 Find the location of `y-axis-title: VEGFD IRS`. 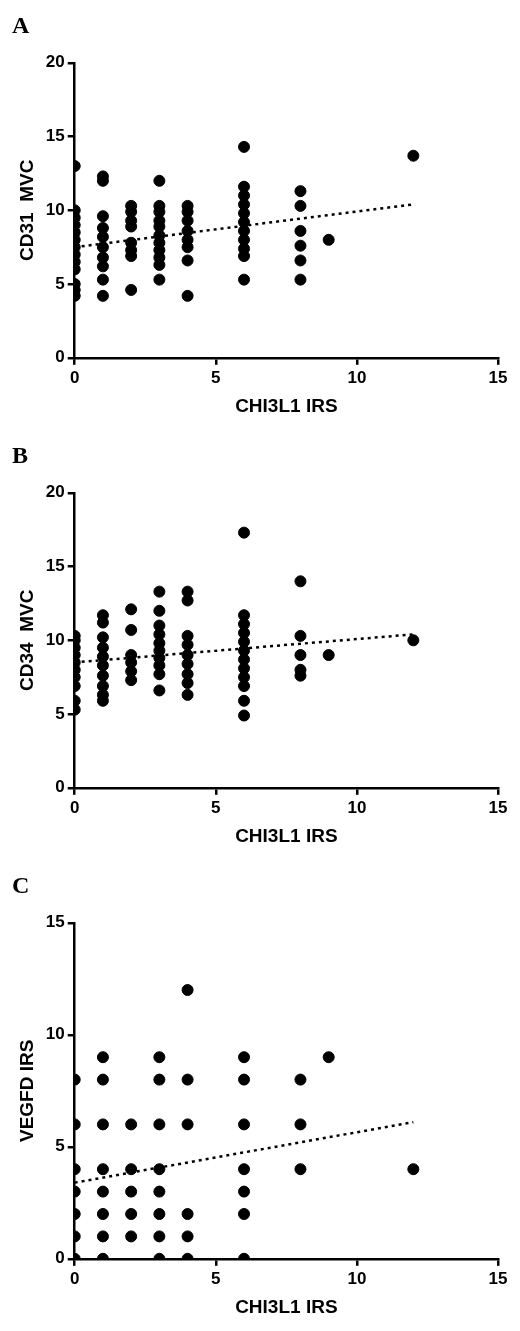

y-axis-title: VEGFD IRS is located at coordinates (26, 1090).